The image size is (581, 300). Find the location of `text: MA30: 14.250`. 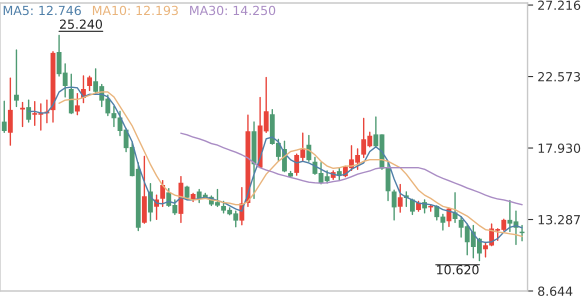

text: MA30: 14.250 is located at coordinates (233, 11).